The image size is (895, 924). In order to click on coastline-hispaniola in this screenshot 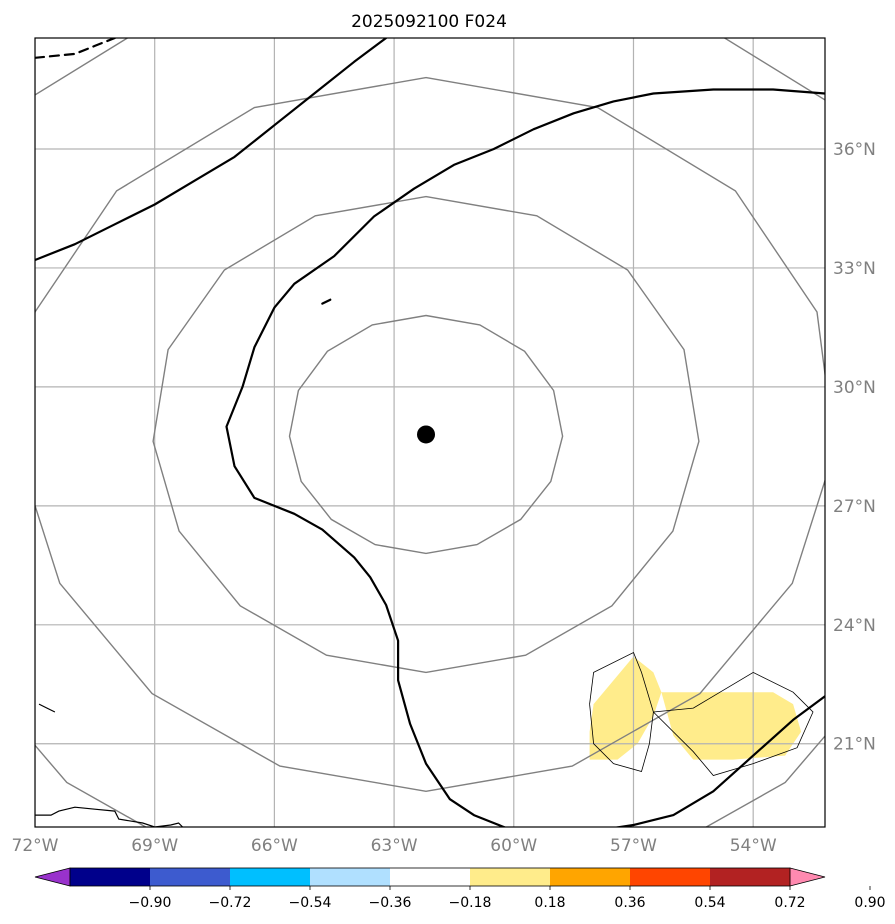, I will do `click(109, 816)`.